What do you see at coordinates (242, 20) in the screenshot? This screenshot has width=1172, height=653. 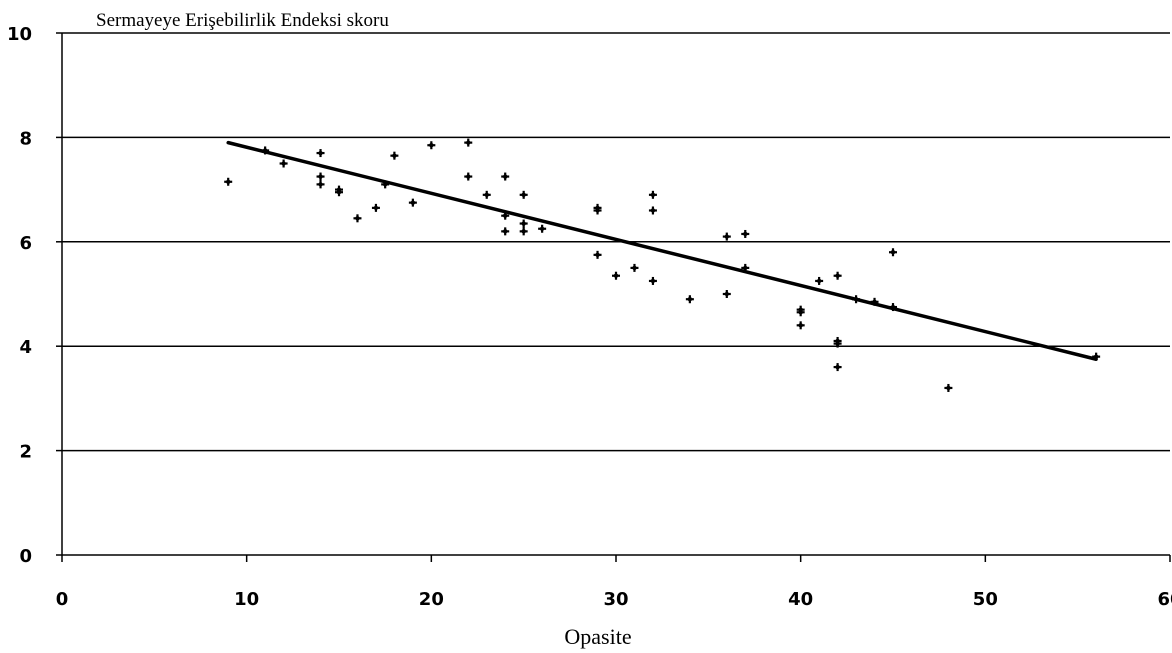 I see `y-axis-label: Sermayeye Erişebilirlik Endeksi skoru` at bounding box center [242, 20].